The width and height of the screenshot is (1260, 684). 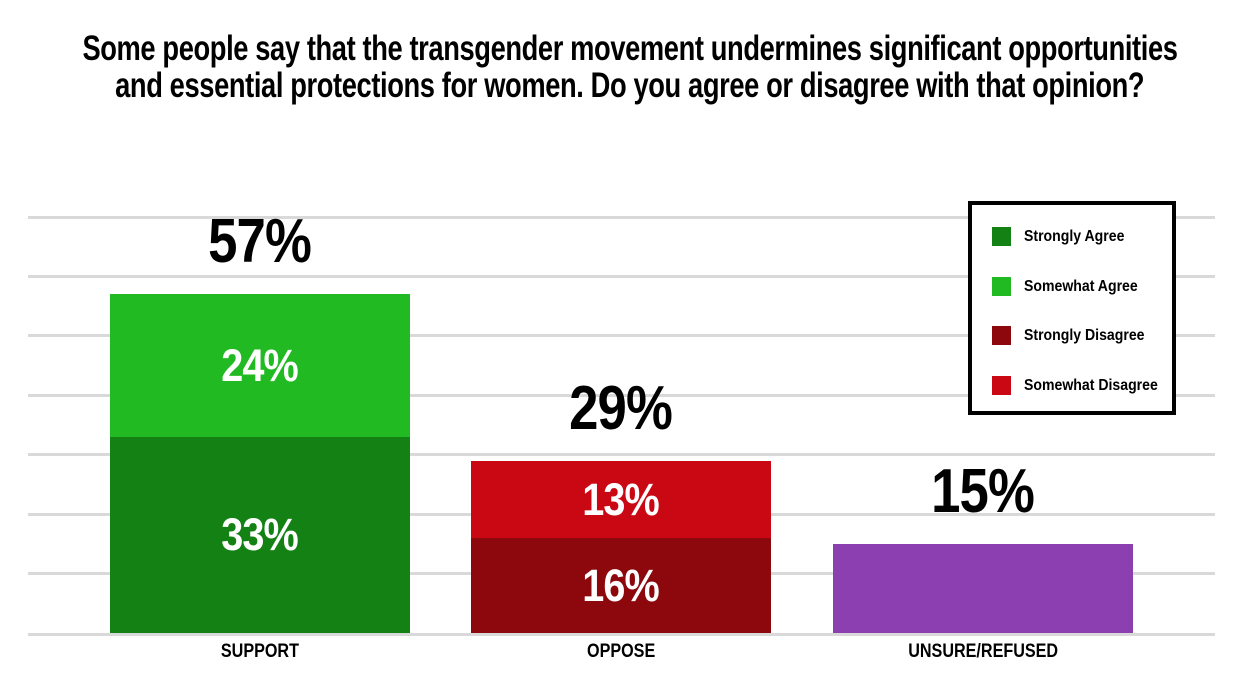 What do you see at coordinates (1091, 385) in the screenshot?
I see `legend-item-label: Somewhat Disagree` at bounding box center [1091, 385].